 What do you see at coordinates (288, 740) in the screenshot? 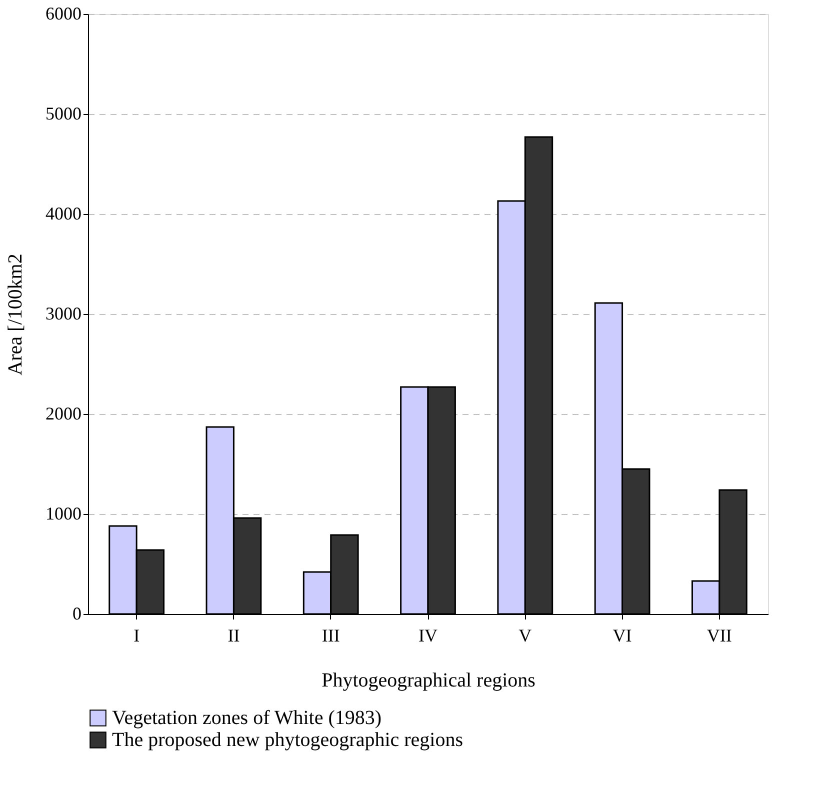
I see `legend-label: The proposed new phytogeographic regions` at bounding box center [288, 740].